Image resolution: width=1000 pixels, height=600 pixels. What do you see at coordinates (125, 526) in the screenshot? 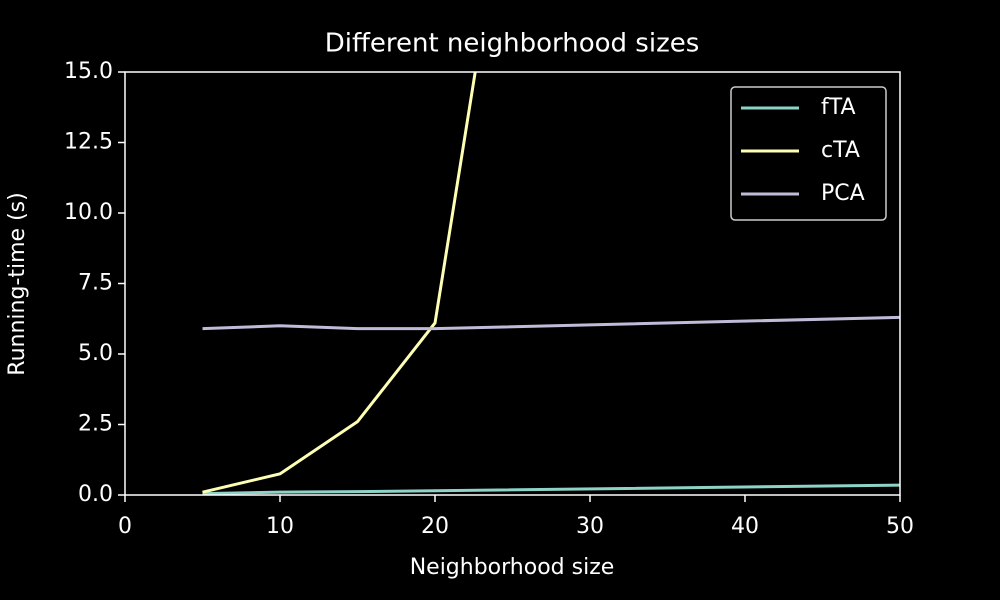
I see `x-tick-label: 0` at bounding box center [125, 526].